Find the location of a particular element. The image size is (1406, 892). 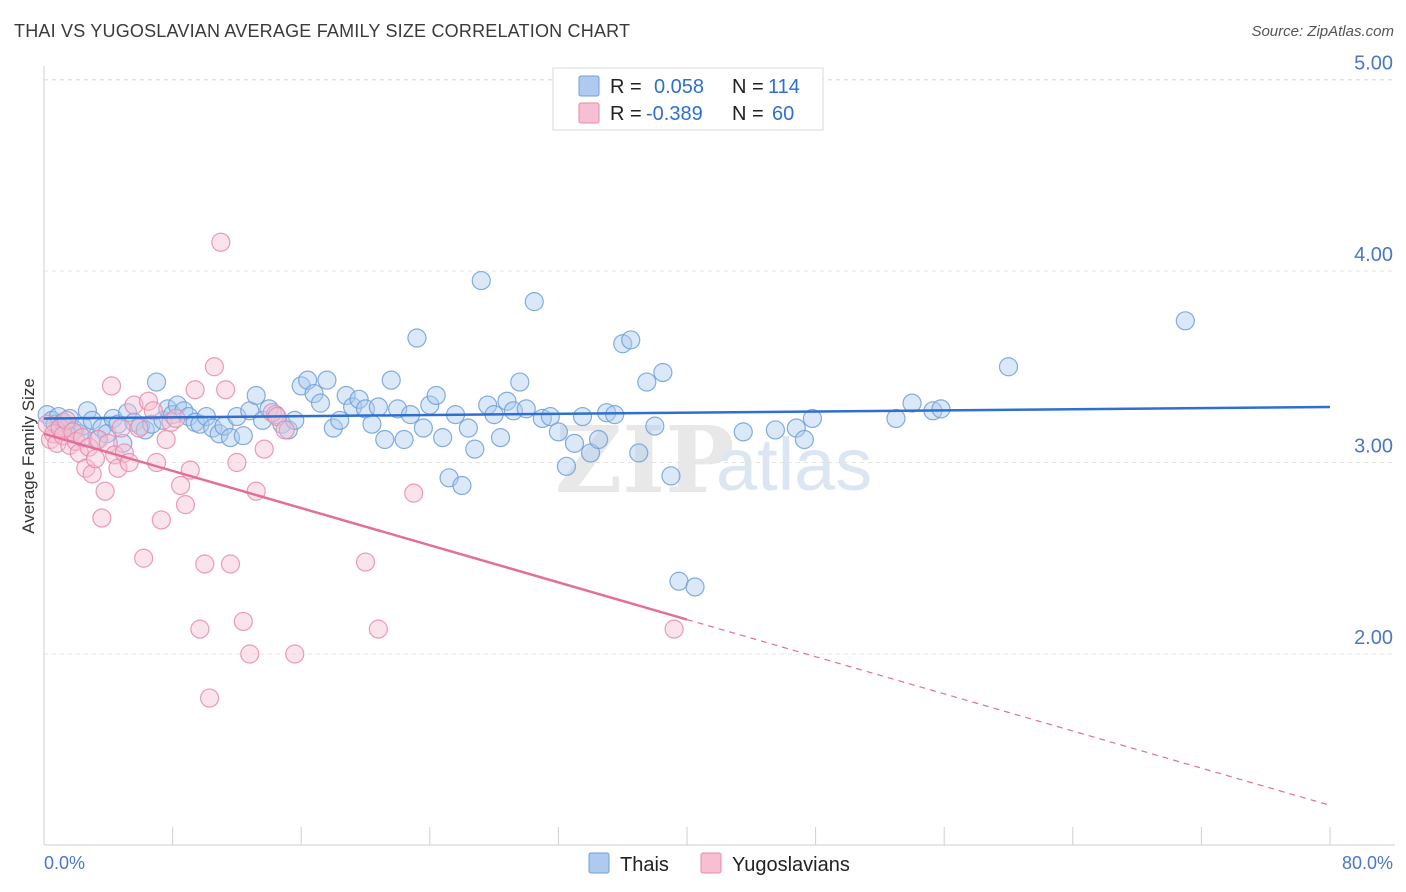

x-tick-label-start: 0.0% is located at coordinates (64, 863).